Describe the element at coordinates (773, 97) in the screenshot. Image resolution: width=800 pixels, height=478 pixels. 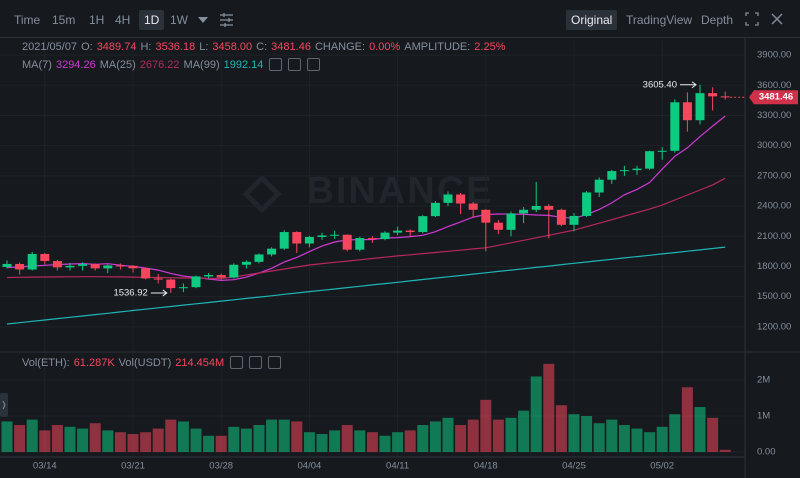
I see `last-price-tag` at that location.